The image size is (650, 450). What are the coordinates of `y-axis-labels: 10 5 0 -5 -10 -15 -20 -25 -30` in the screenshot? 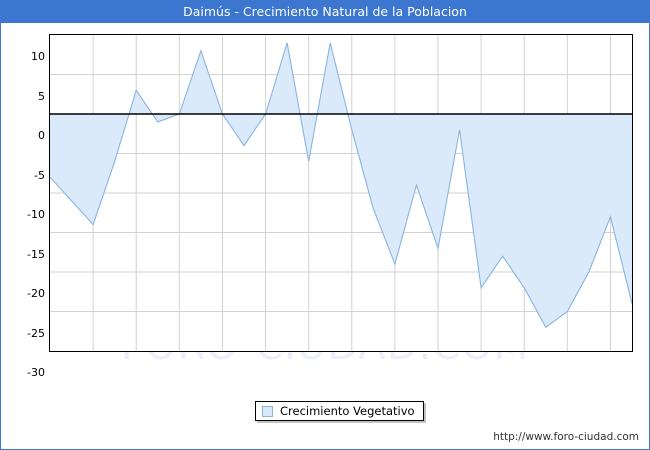 It's located at (23, 215).